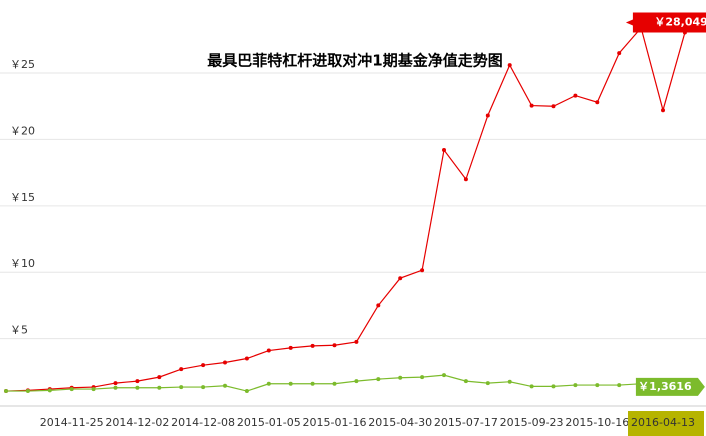 The width and height of the screenshot is (706, 436). I want to click on x-tick-label: 2014-11-25, so click(72, 422).